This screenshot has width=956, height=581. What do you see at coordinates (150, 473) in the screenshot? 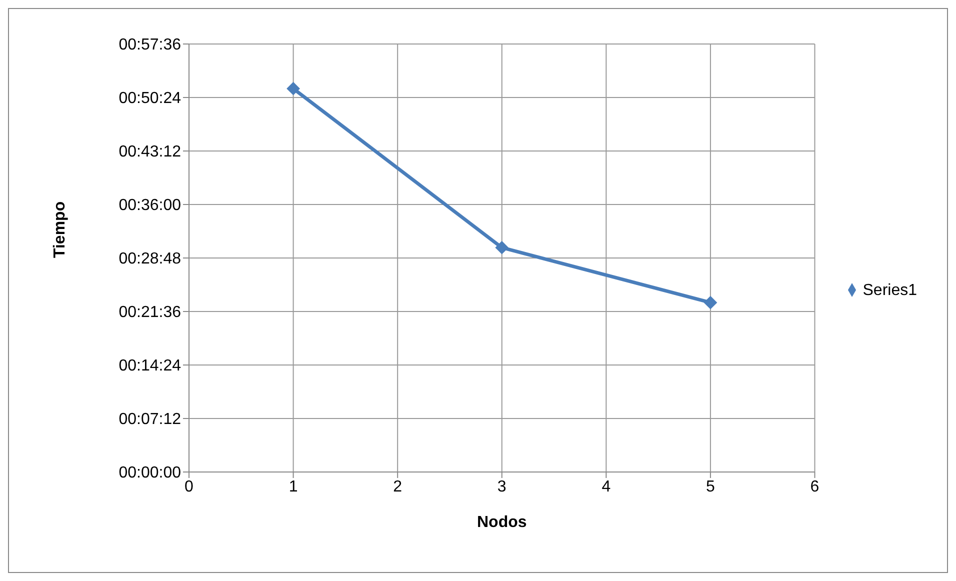
I see `y-tick-label: 00:00:00` at bounding box center [150, 473].